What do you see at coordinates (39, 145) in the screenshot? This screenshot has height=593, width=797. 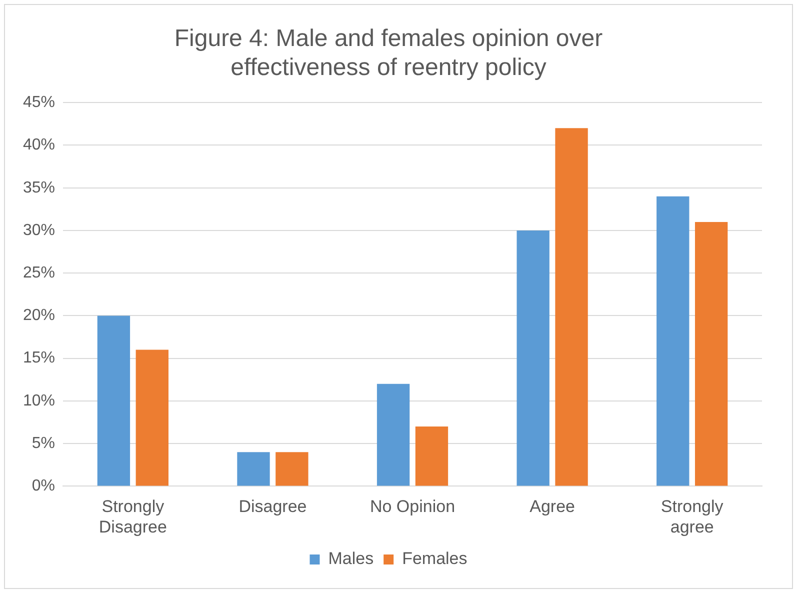 I see `y-tick-label: 40%` at bounding box center [39, 145].